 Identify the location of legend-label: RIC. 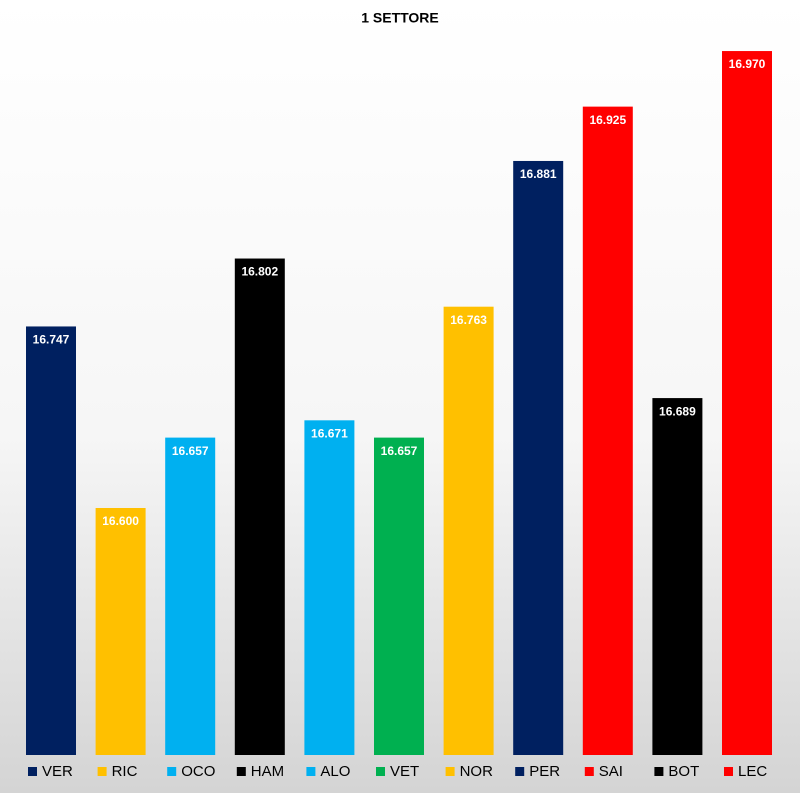
(125, 771).